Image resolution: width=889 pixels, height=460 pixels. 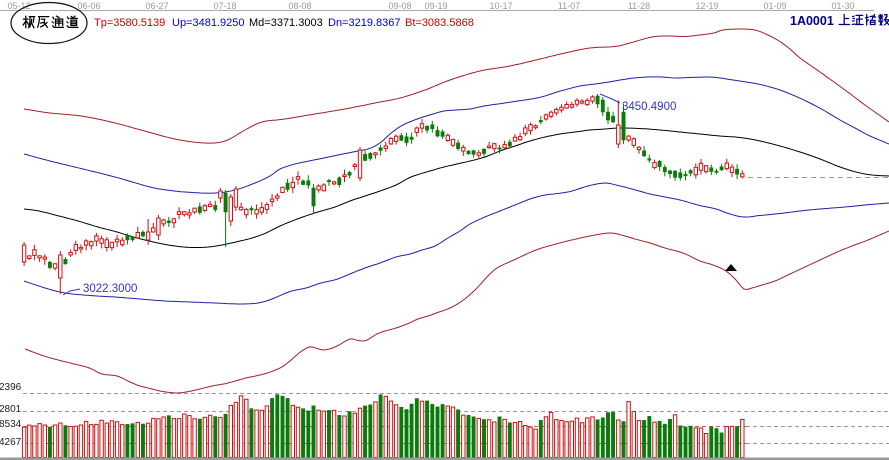 What do you see at coordinates (224, 6) in the screenshot?
I see `svg-text: 07-18` at bounding box center [224, 6].